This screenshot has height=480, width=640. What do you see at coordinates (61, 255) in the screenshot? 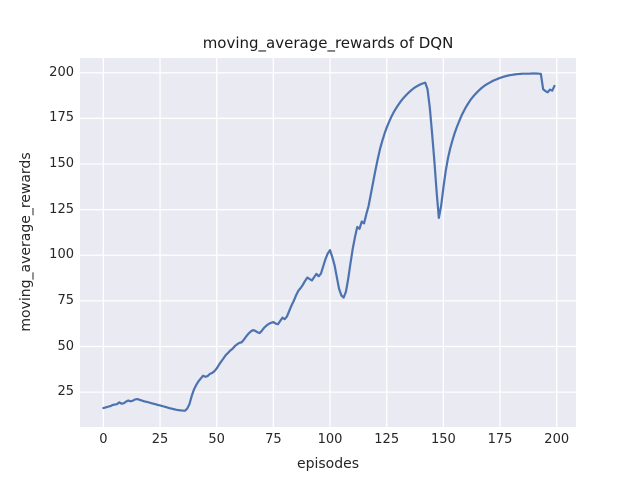
I see `y-tick-label: 100` at bounding box center [61, 255].